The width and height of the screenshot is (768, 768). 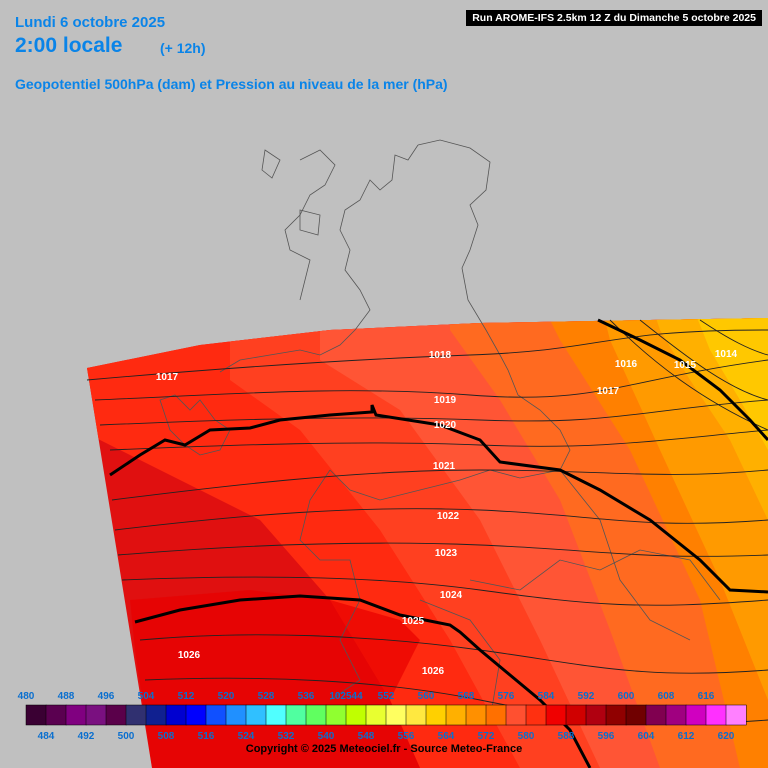 I want to click on isobar-label: 1014, so click(x=726, y=354).